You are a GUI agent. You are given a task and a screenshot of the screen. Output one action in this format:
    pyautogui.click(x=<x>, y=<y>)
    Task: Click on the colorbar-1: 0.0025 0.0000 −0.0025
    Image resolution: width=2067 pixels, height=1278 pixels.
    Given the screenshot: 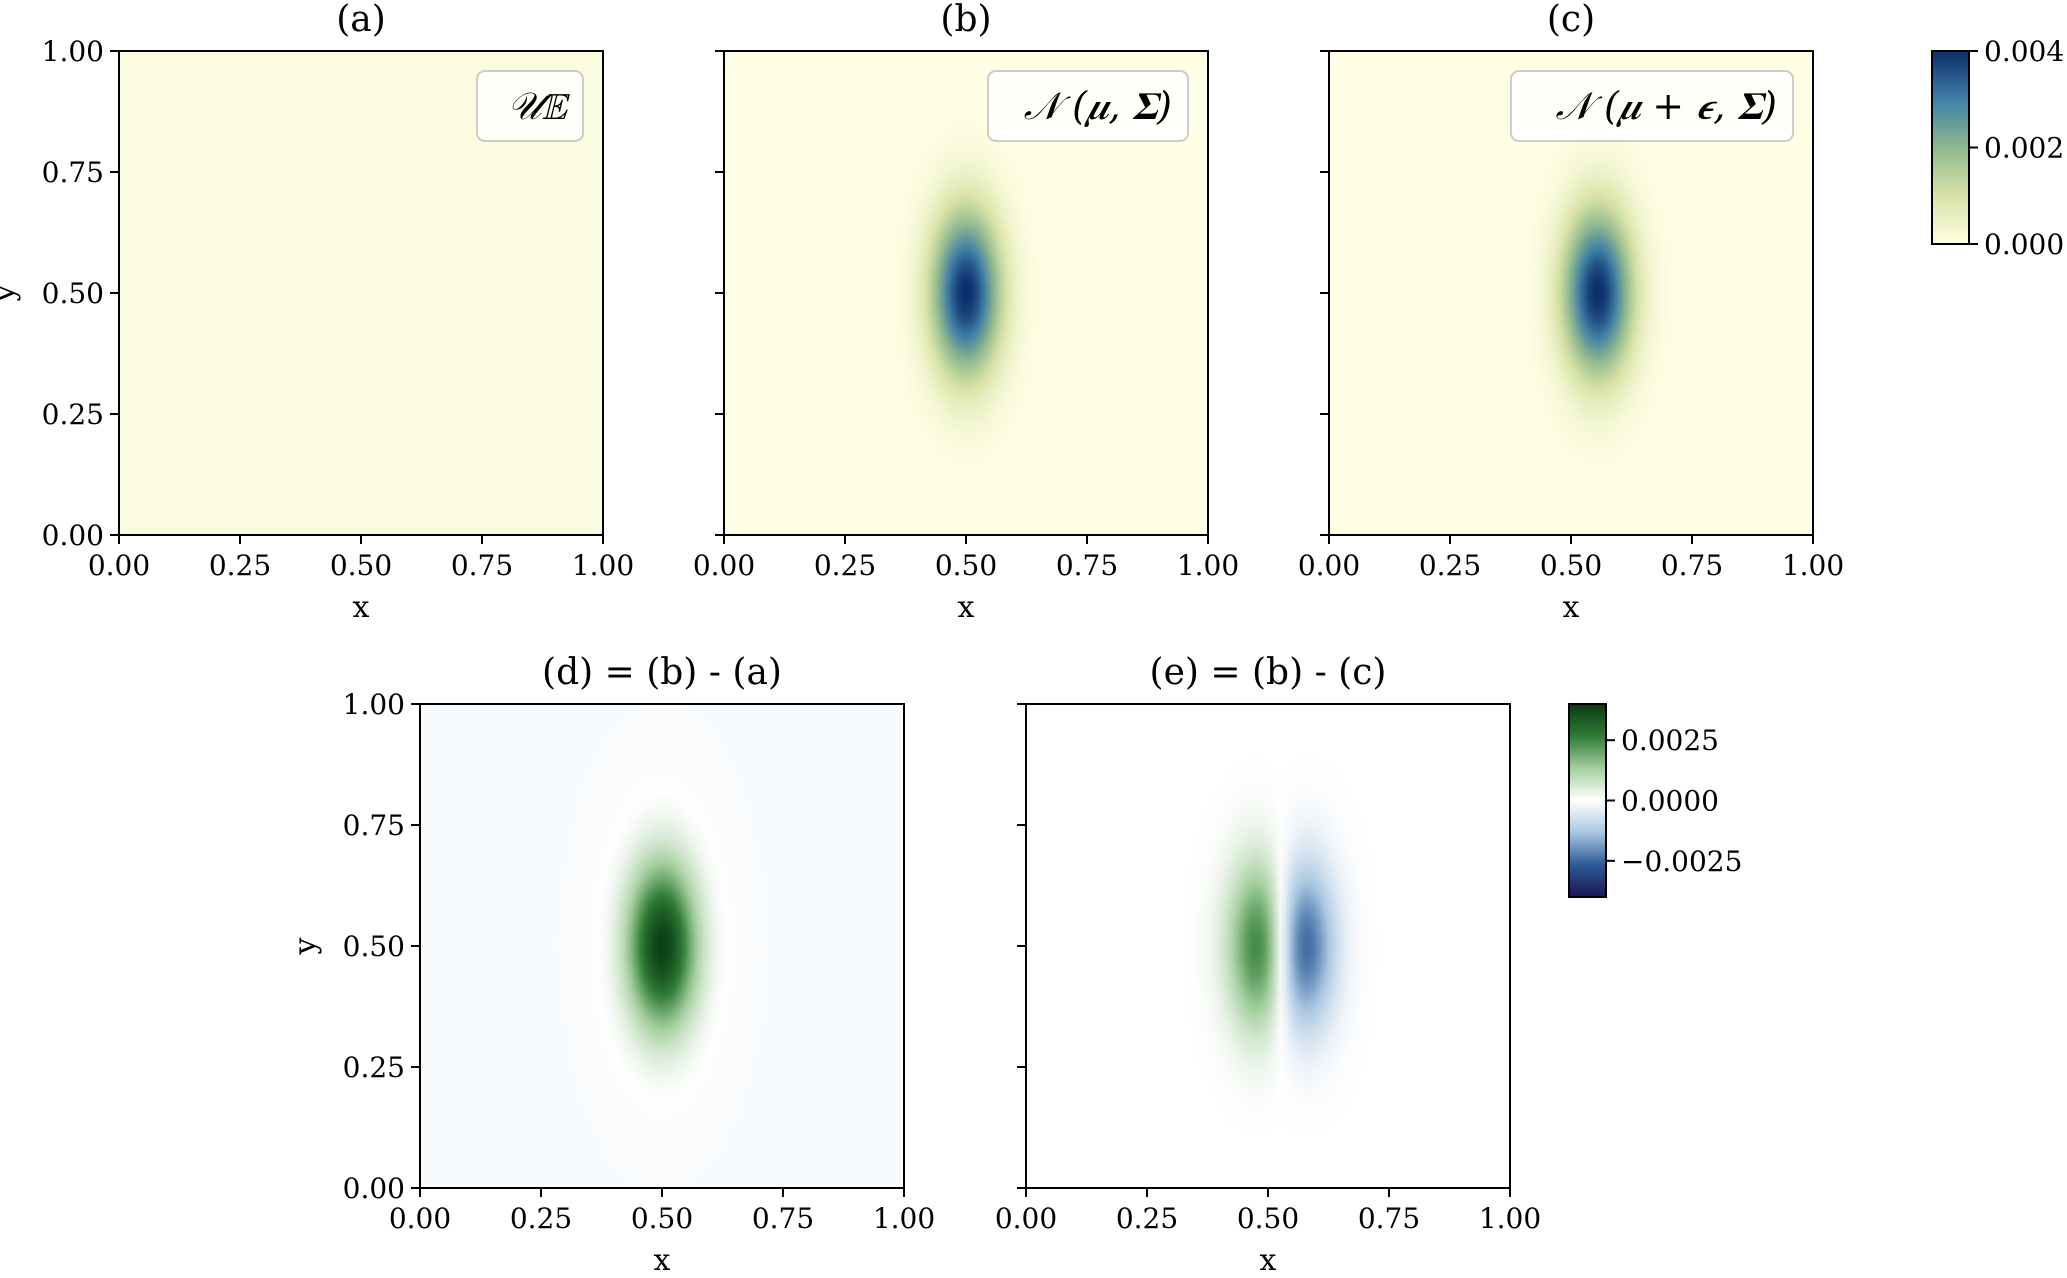 What is the action you would take?
    pyautogui.click(x=1655, y=800)
    